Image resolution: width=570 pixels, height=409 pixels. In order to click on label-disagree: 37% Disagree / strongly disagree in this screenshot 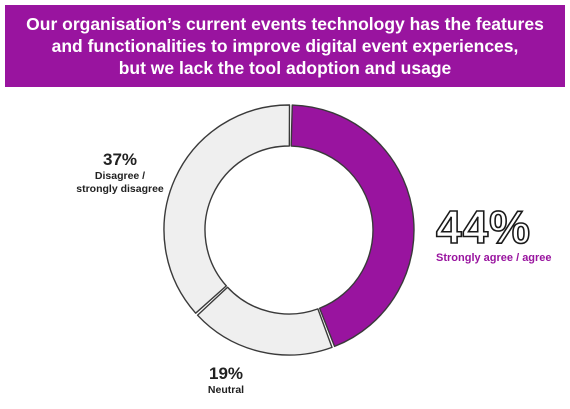, I will do `click(120, 173)`.